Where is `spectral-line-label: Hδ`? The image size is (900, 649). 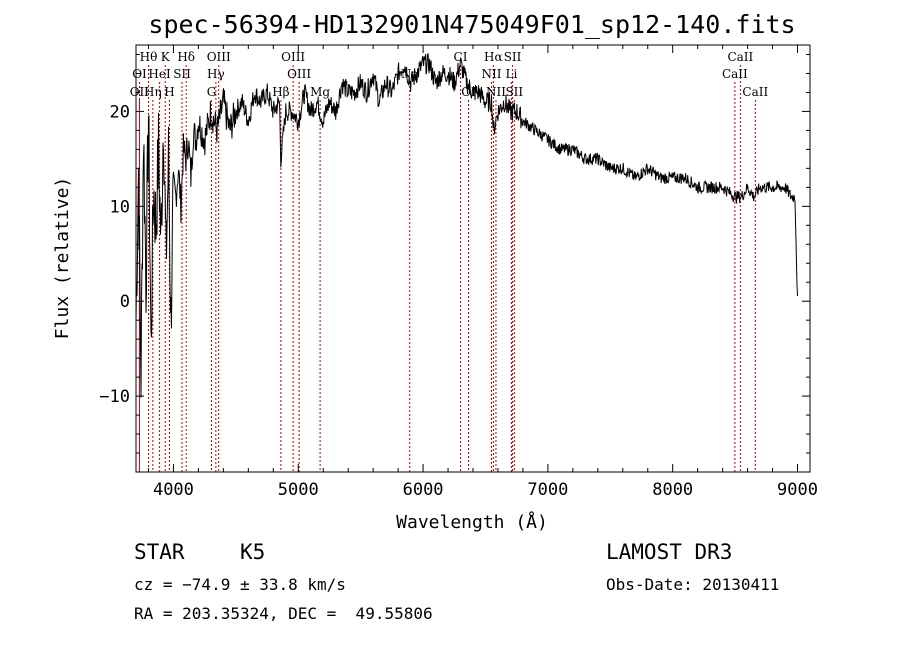
spectral-line-label: Hδ is located at coordinates (186, 57).